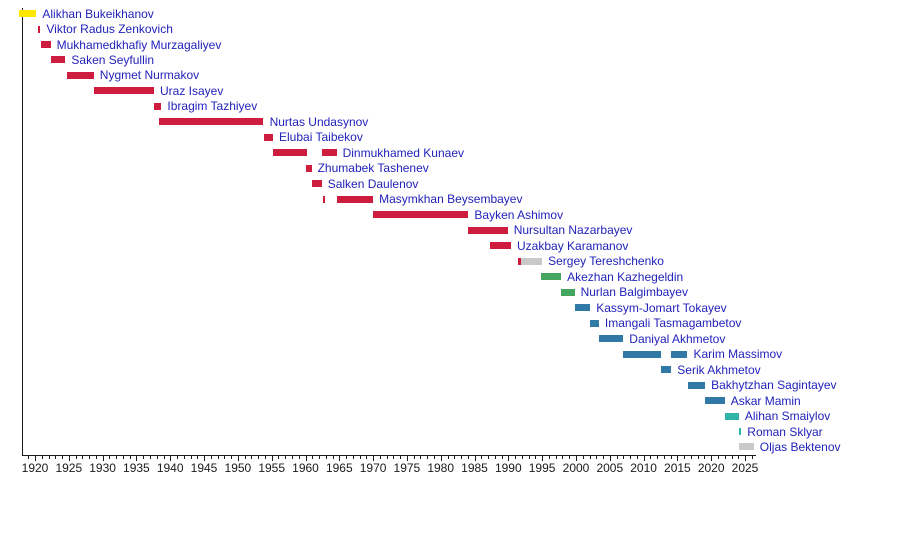 The height and width of the screenshot is (538, 900). I want to click on x-axis-tick-label: 1950, so click(238, 468).